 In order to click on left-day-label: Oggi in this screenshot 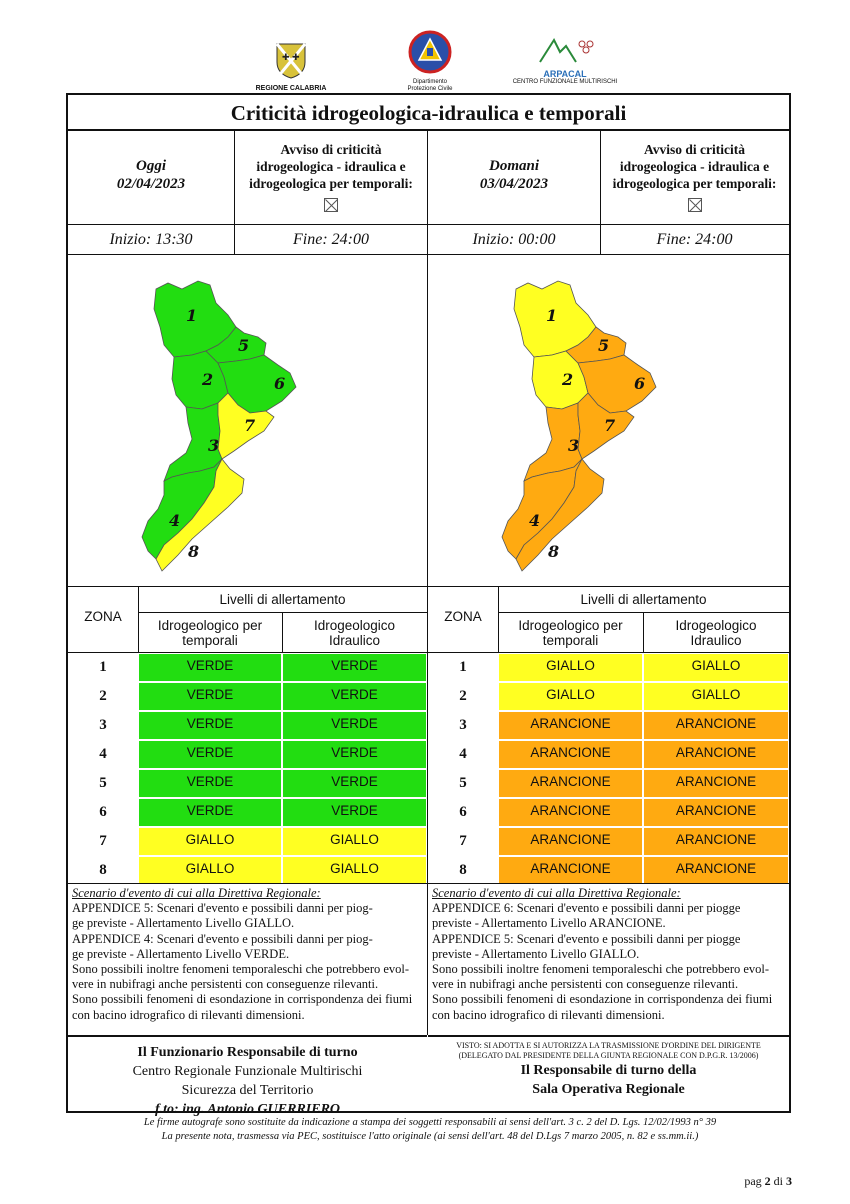, I will do `click(151, 166)`.